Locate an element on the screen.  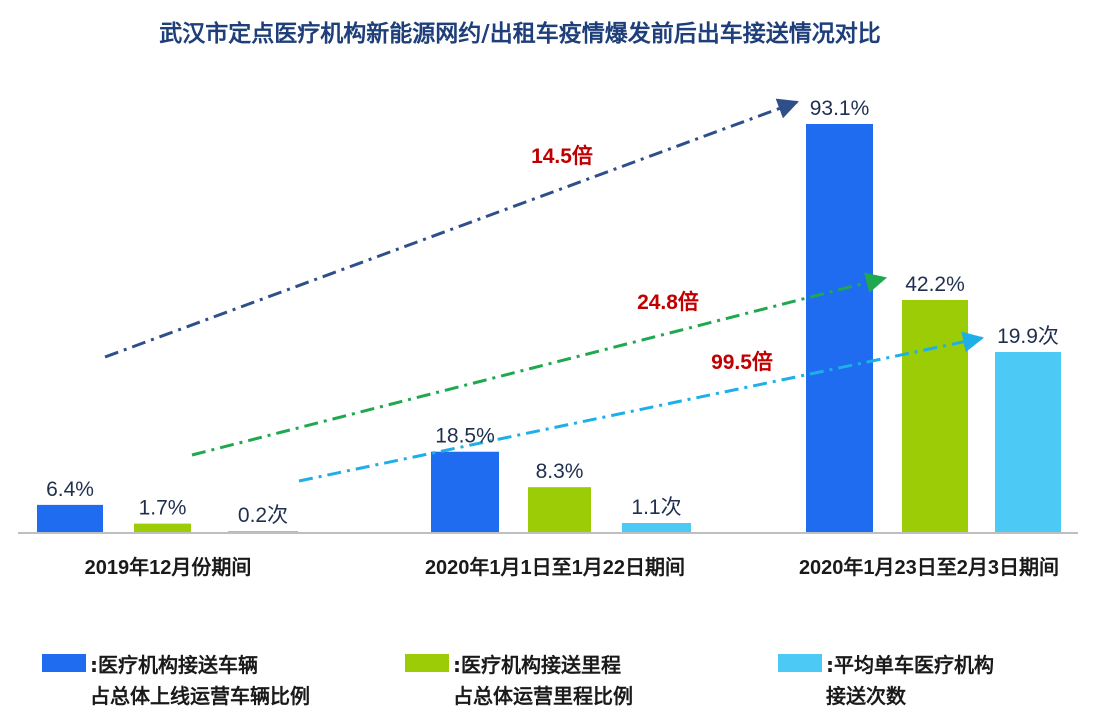
data-label-series1-cat1: 6.4% is located at coordinates (70, 489).